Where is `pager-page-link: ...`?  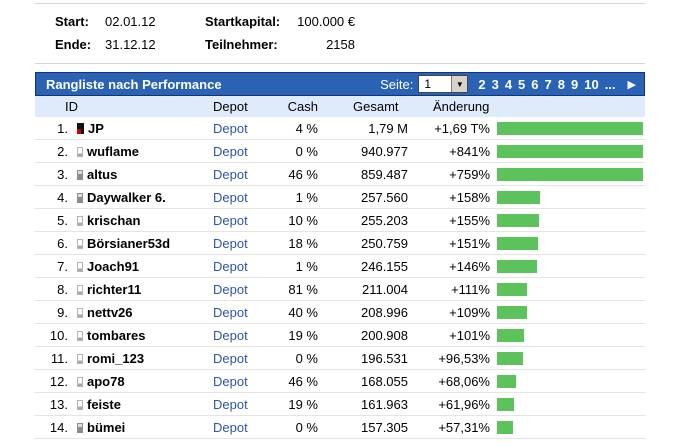
pager-page-link: ... is located at coordinates (610, 84).